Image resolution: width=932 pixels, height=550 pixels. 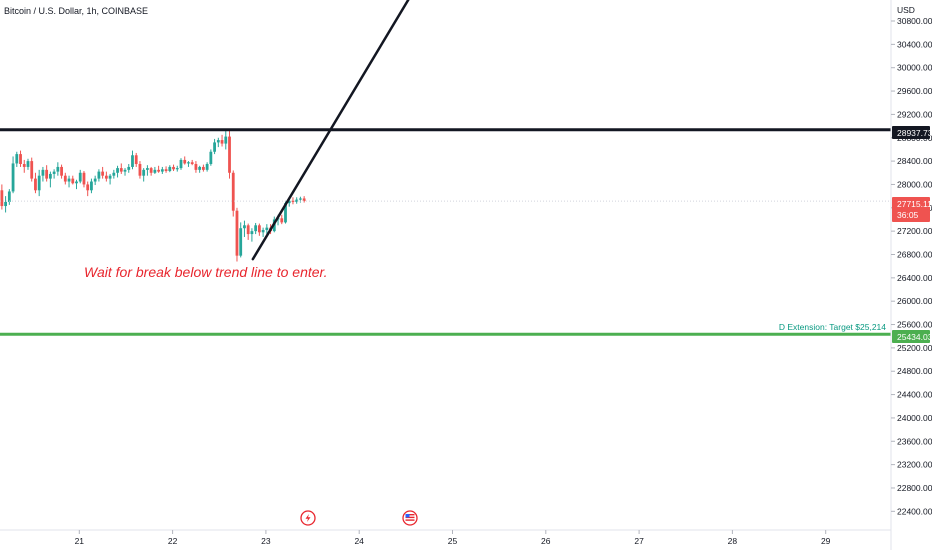 What do you see at coordinates (410, 518) in the screenshot?
I see `us-flag-event-icon` at bounding box center [410, 518].